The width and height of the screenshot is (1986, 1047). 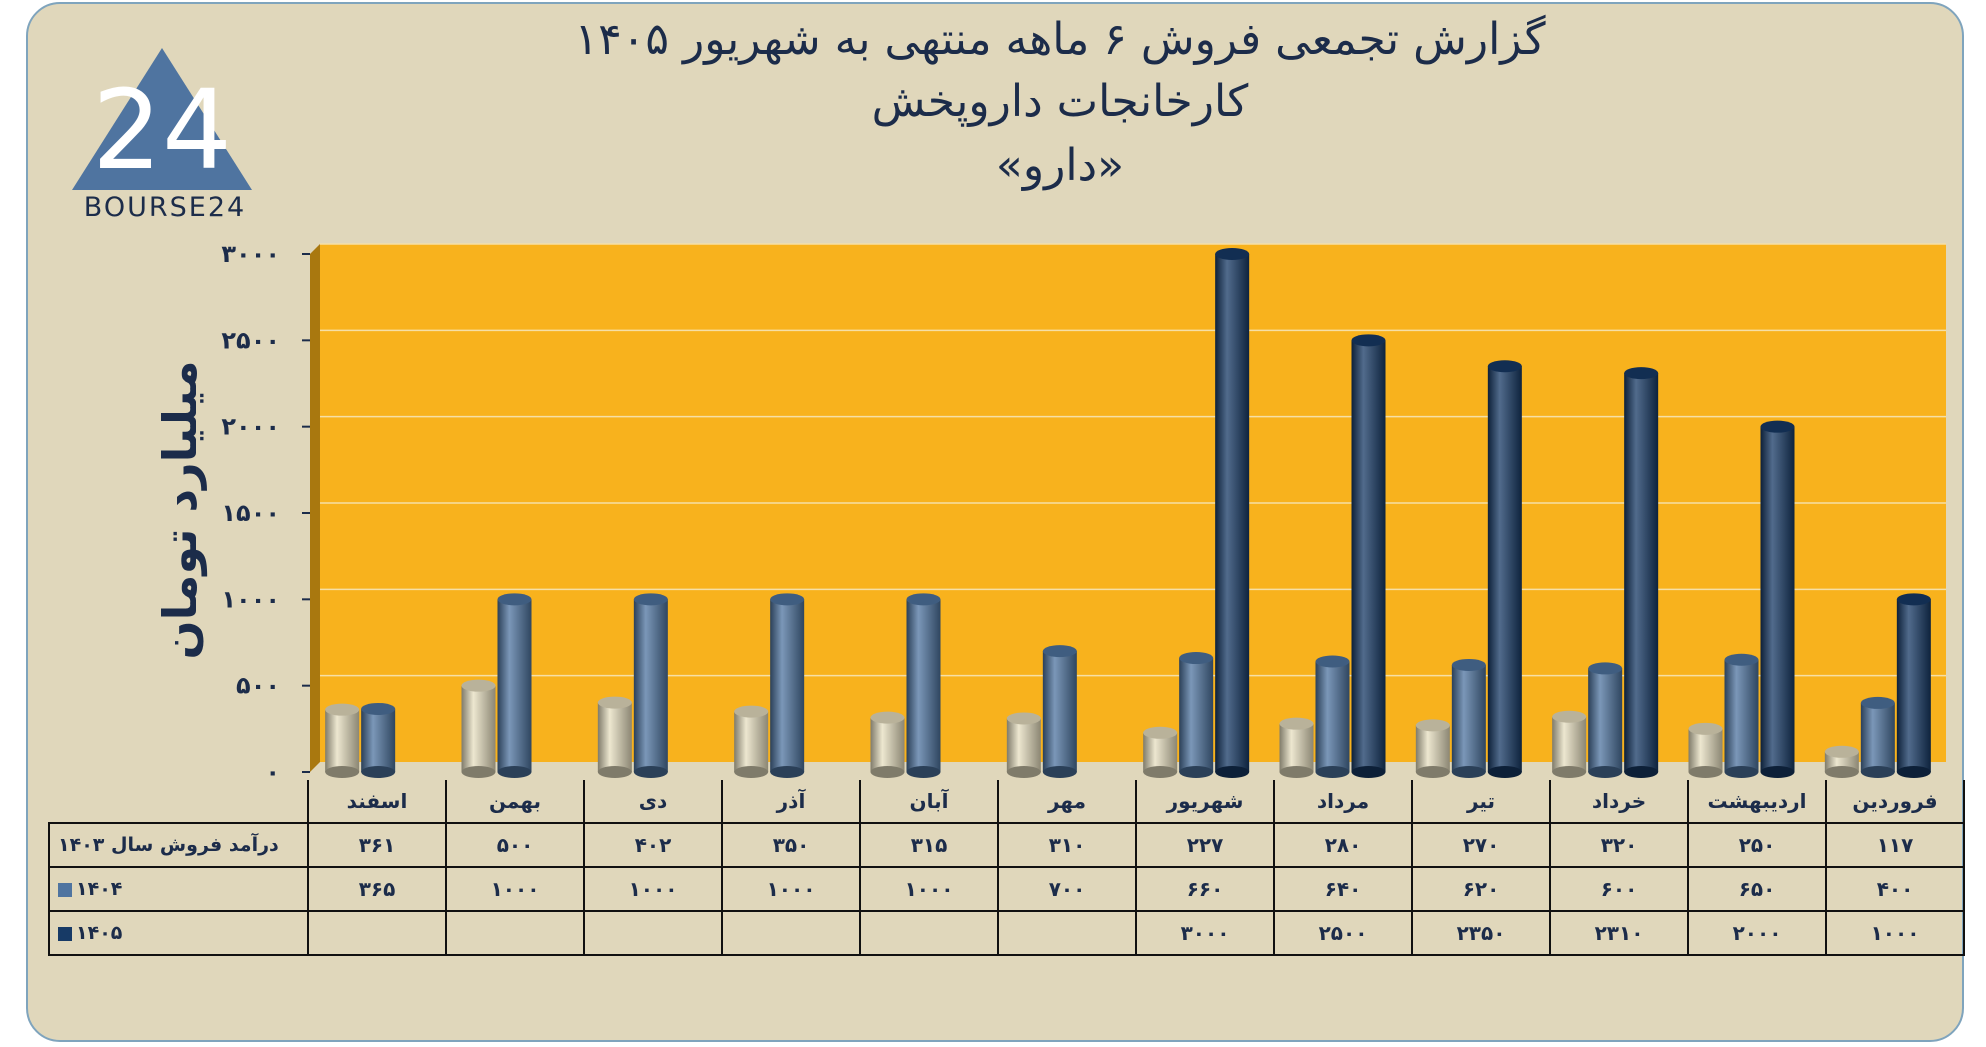 What do you see at coordinates (1205, 845) in the screenshot?
I see `table-cell: ۲۲۷` at bounding box center [1205, 845].